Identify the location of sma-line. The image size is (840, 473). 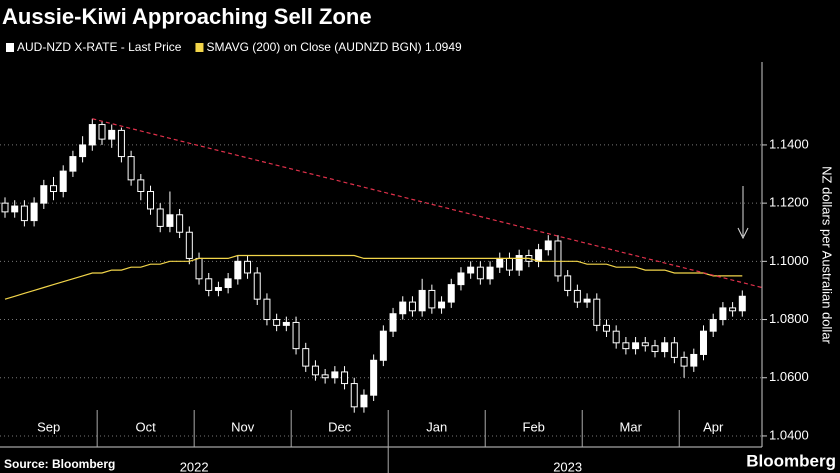
(373, 277).